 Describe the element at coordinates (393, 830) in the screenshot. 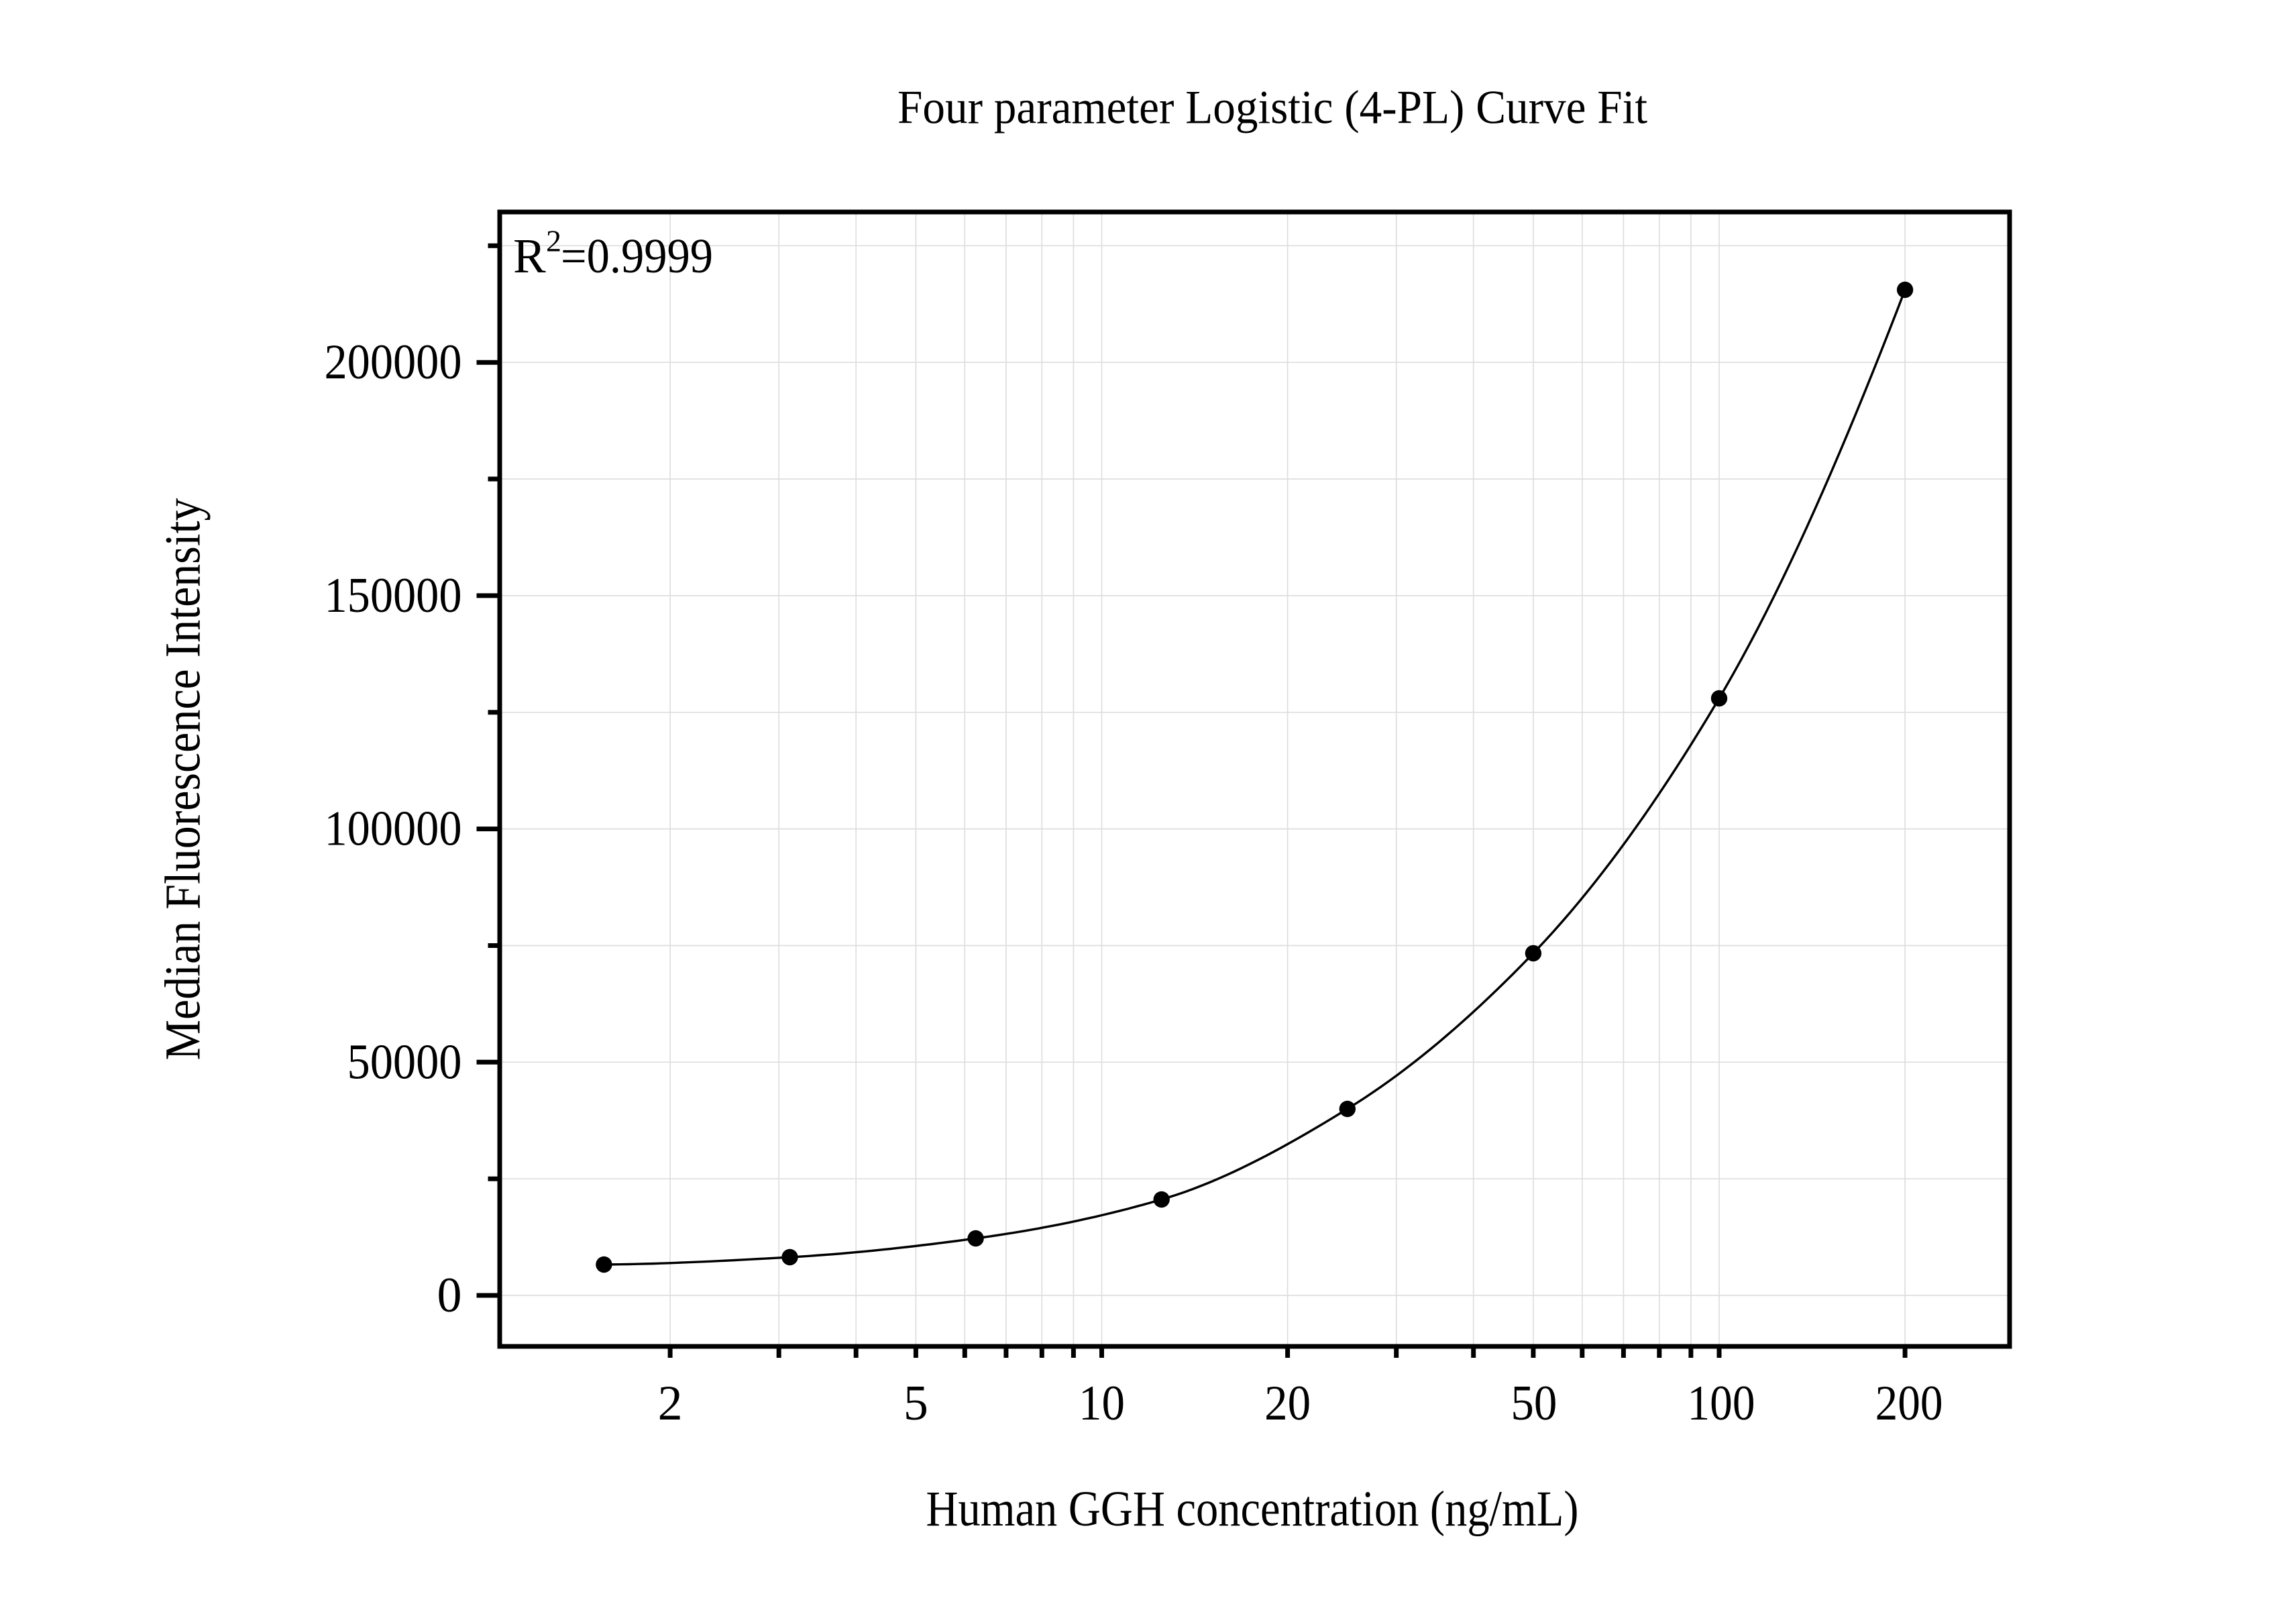

I see `svg-text: 100000` at that location.